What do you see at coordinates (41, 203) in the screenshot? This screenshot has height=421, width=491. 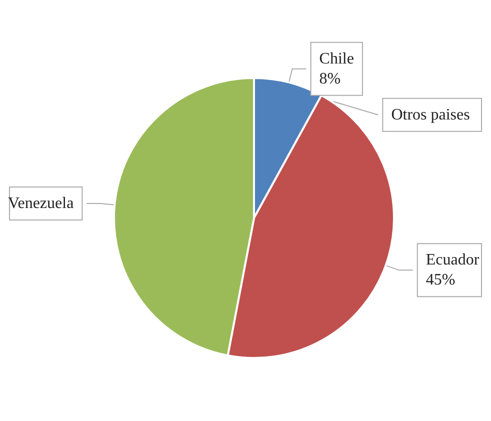 I see `slice-label: Venezuela` at bounding box center [41, 203].